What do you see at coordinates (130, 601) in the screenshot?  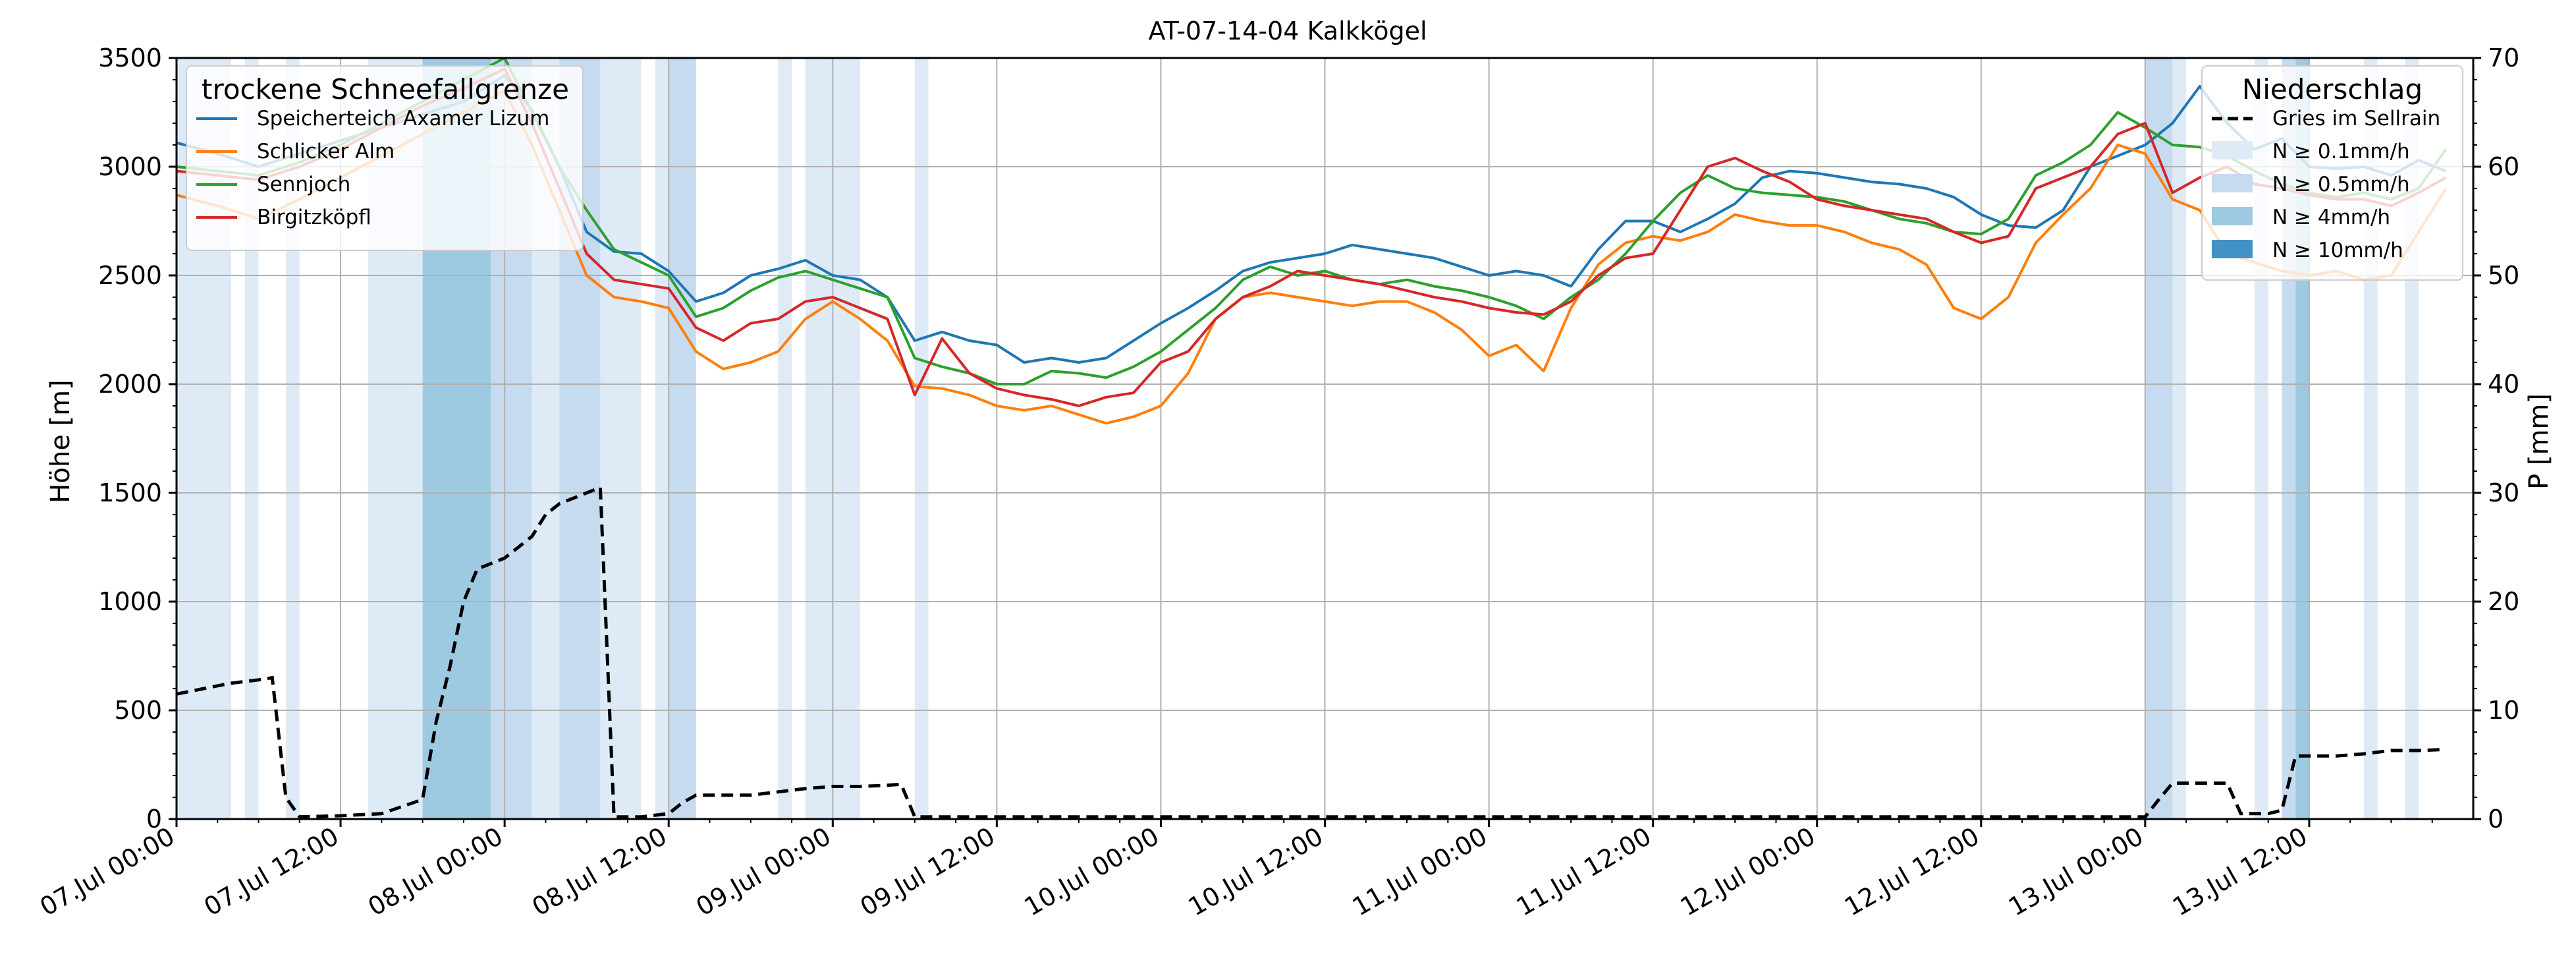 I see `y-tick-label-left: 1000` at bounding box center [130, 601].